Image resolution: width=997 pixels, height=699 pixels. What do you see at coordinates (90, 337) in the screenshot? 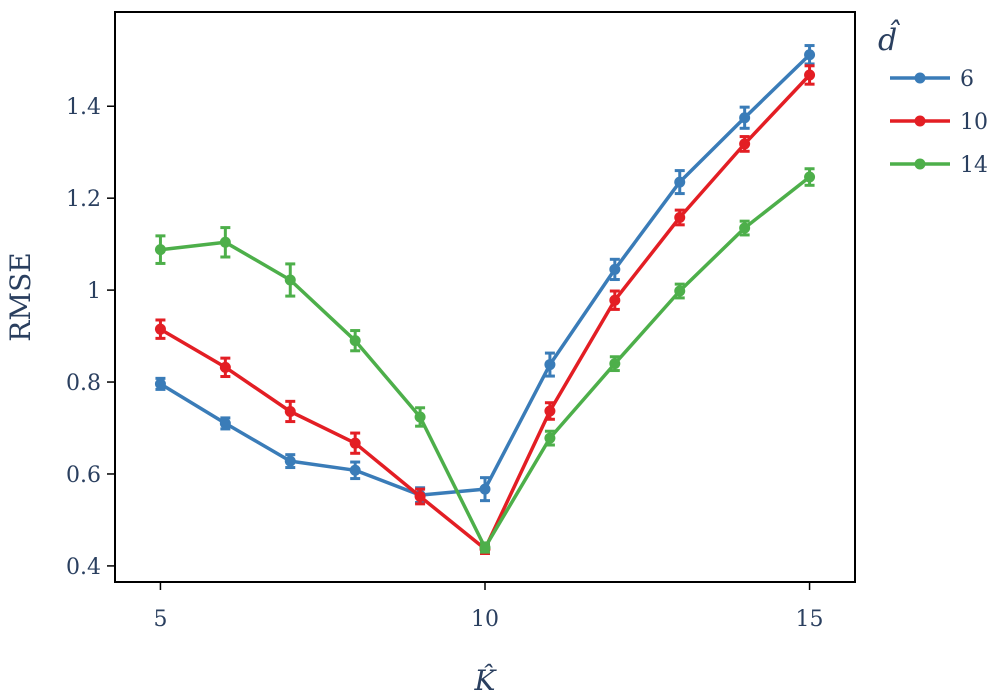
I see `y-axis: 0.4 0.6 0.8 1 1.2 1.4` at bounding box center [90, 337].